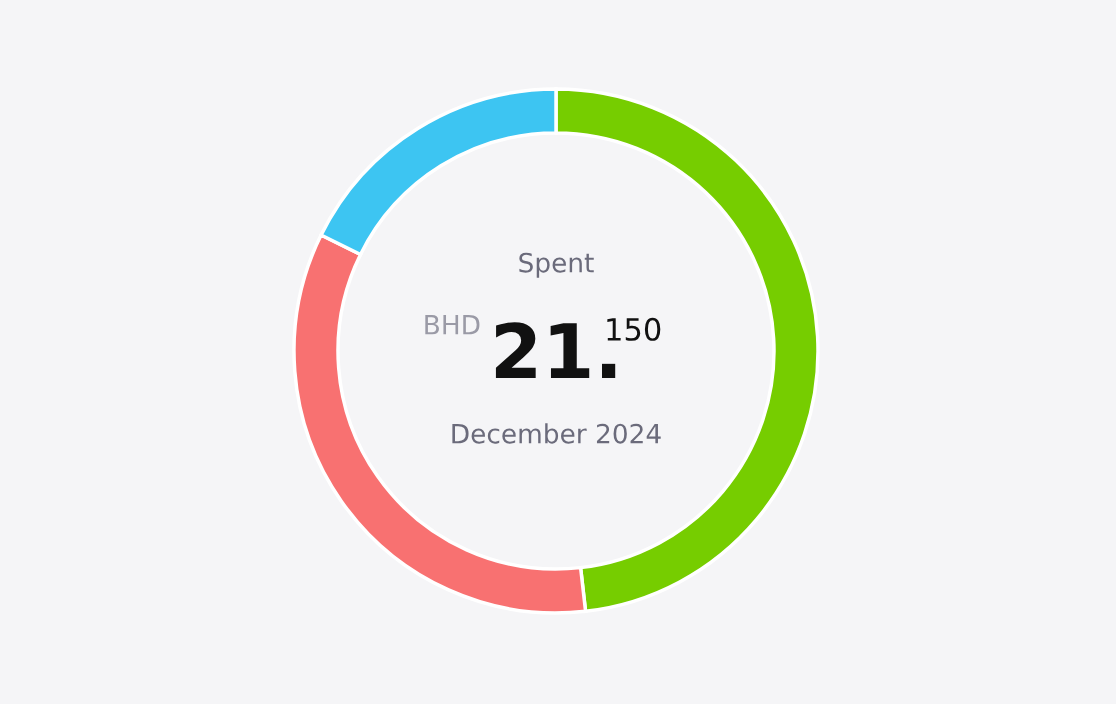 This screenshot has width=1116, height=704. Describe the element at coordinates (556, 265) in the screenshot. I see `text: Spent` at that location.